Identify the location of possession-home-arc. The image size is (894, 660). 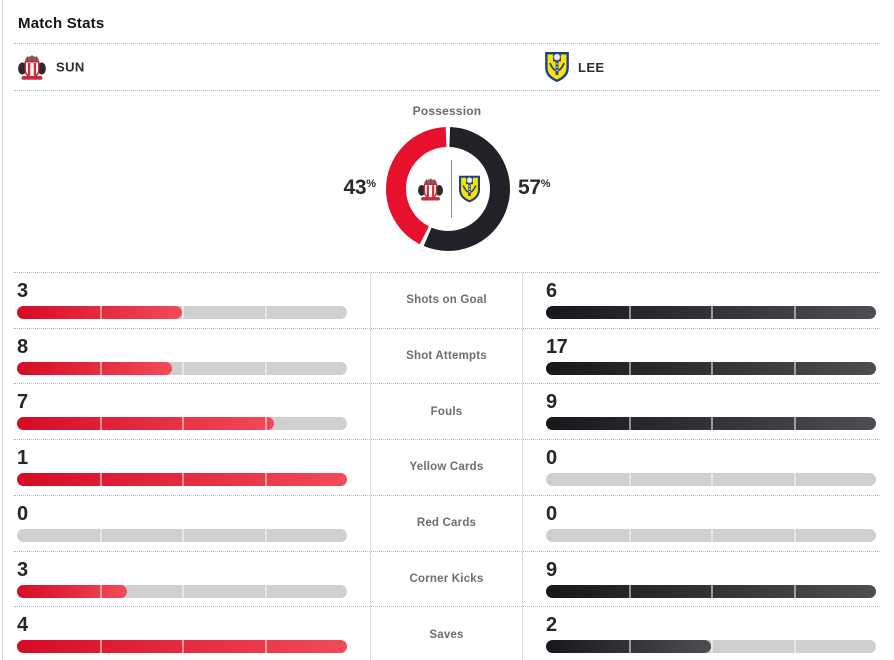
(448, 189).